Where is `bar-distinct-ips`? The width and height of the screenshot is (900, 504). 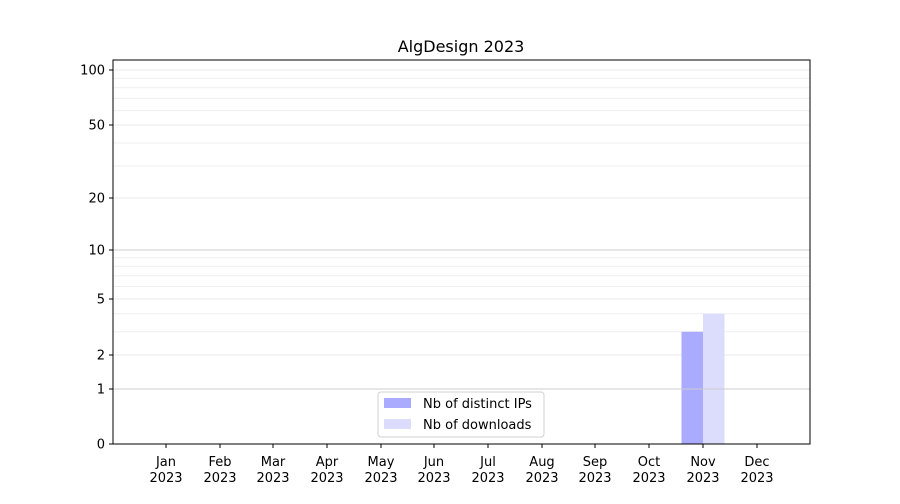 bar-distinct-ips is located at coordinates (692, 387).